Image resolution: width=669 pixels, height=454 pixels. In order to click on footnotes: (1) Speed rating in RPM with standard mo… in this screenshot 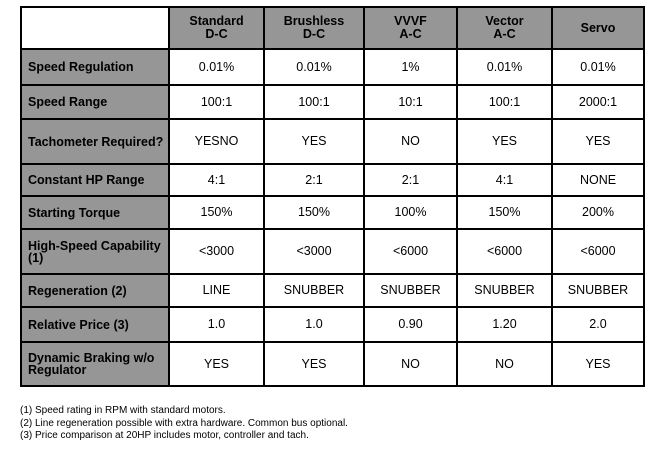, I will do `click(335, 424)`.